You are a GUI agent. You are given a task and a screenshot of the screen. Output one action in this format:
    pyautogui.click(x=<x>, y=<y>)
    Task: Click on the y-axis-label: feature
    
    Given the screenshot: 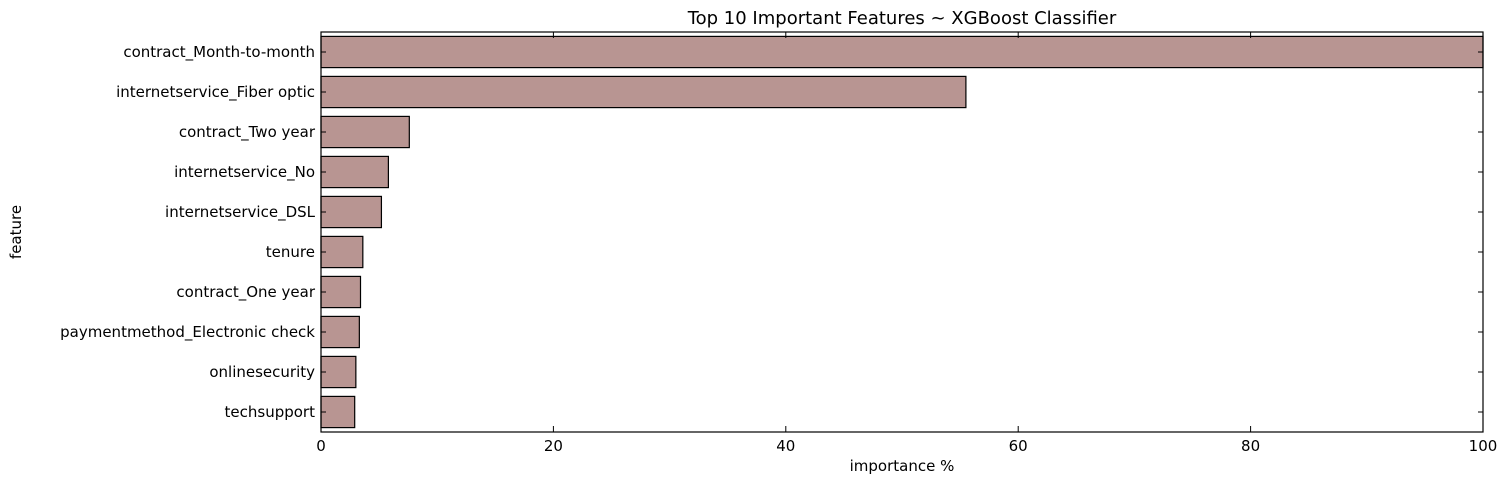 What is the action you would take?
    pyautogui.click(x=16, y=232)
    